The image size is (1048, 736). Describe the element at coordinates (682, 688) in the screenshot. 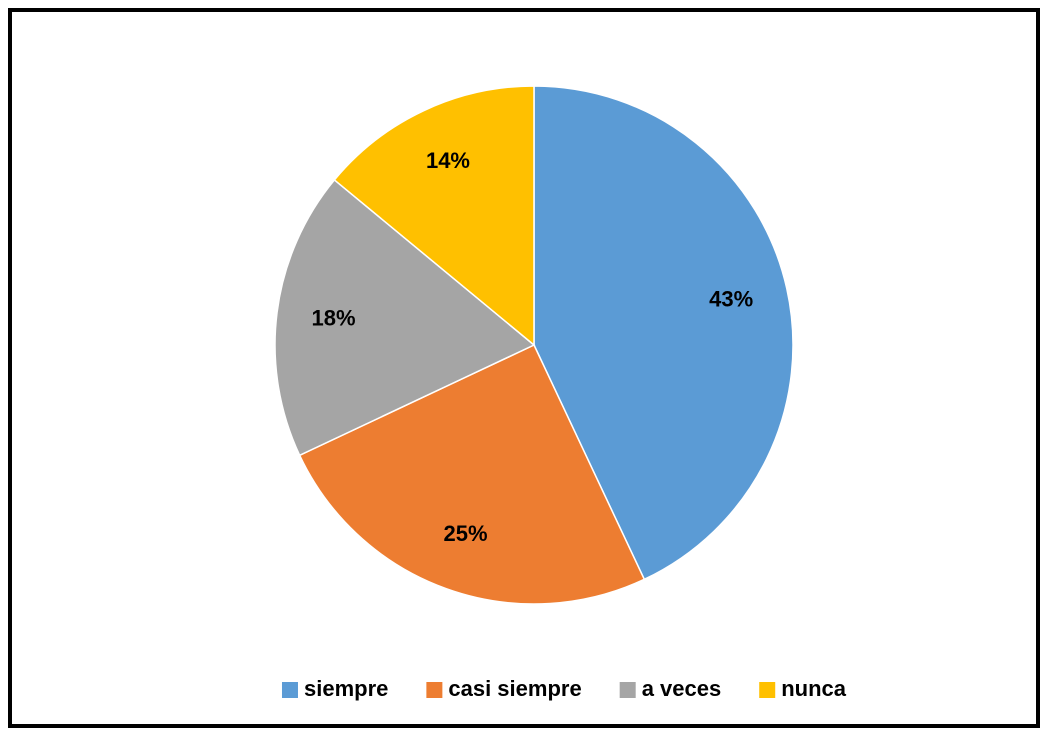

I see `legend-label: a veces` at that location.